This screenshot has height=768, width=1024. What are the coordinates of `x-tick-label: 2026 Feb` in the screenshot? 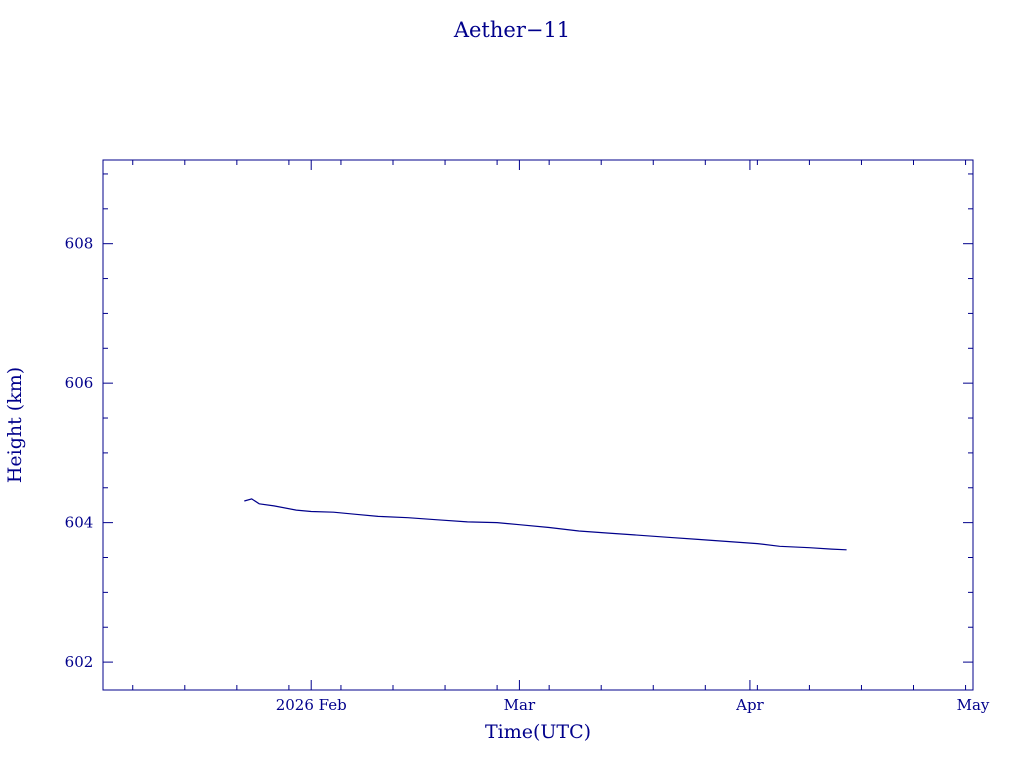 It's located at (311, 705).